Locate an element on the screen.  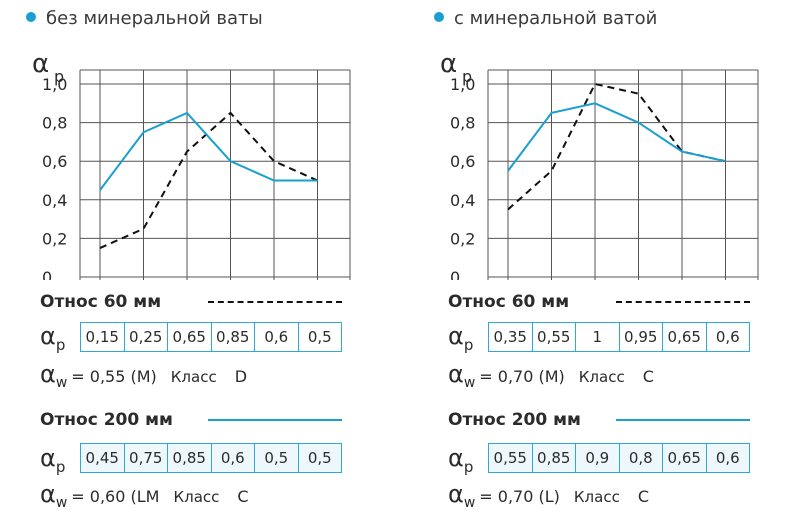
alpha-w-line-60: αw = 0,55 (M) Класс D is located at coordinates (144, 375).